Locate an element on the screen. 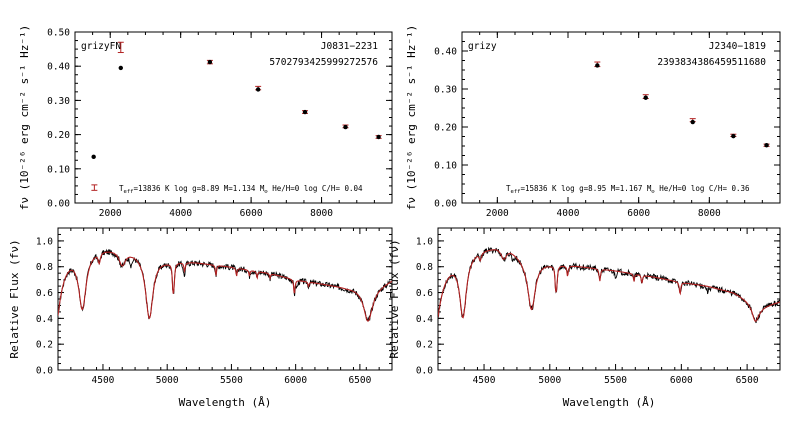 The height and width of the screenshot is (437, 800). filter-set-label: grizy is located at coordinates (482, 46).